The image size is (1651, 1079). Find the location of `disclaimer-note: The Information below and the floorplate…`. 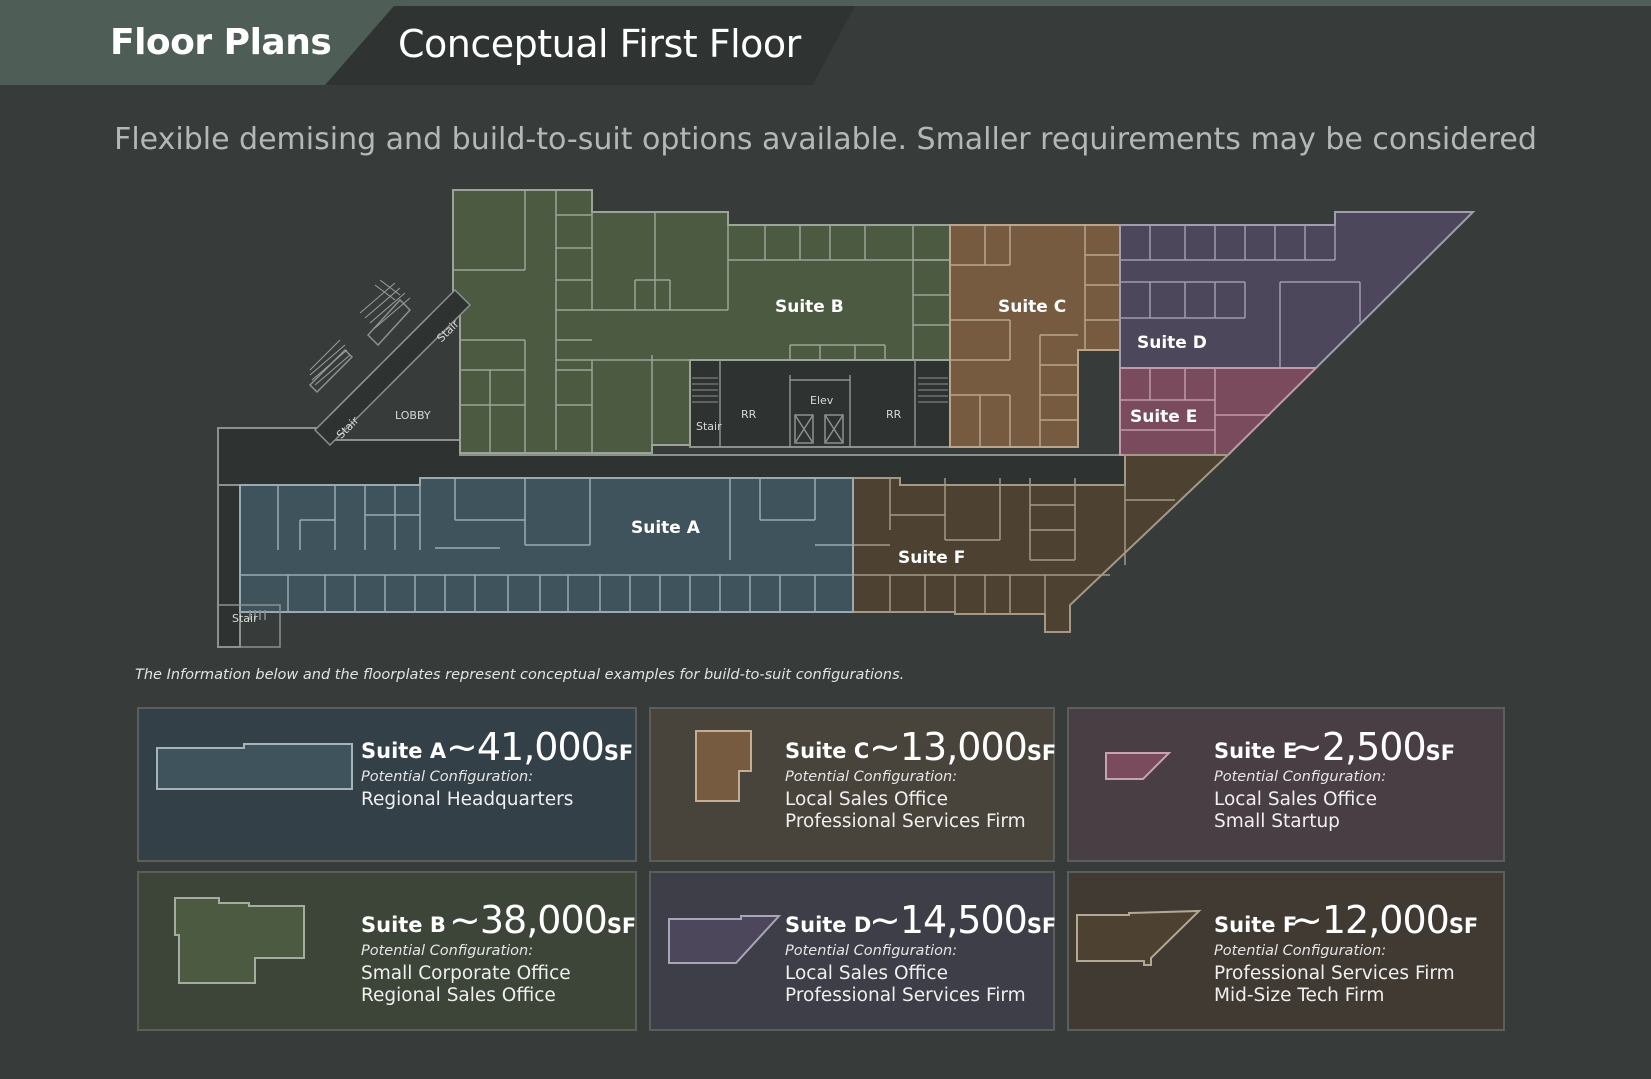

disclaimer-note: The Information below and the floorplate… is located at coordinates (520, 675).